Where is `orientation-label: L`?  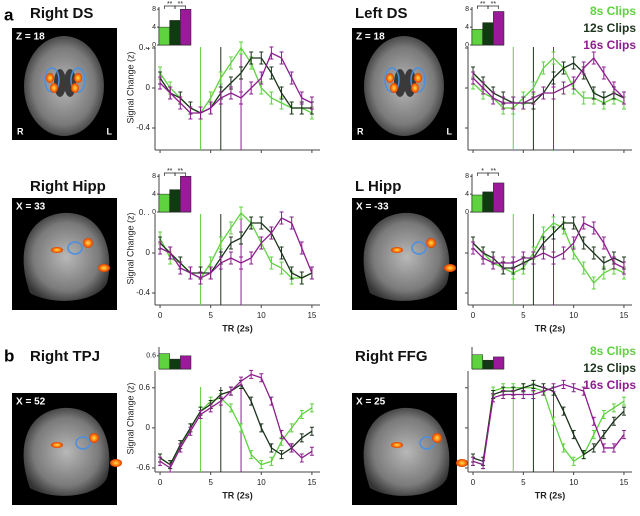
orientation-label: L is located at coordinates (110, 131).